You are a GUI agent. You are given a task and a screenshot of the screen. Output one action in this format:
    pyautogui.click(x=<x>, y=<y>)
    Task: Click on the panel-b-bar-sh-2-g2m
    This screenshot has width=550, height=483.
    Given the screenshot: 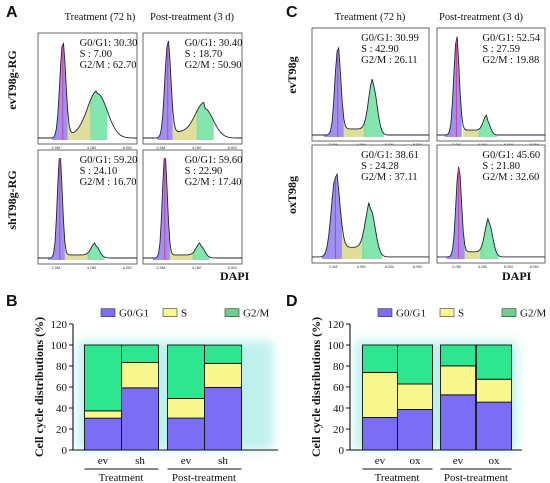 What is the action you would take?
    pyautogui.click(x=140, y=353)
    